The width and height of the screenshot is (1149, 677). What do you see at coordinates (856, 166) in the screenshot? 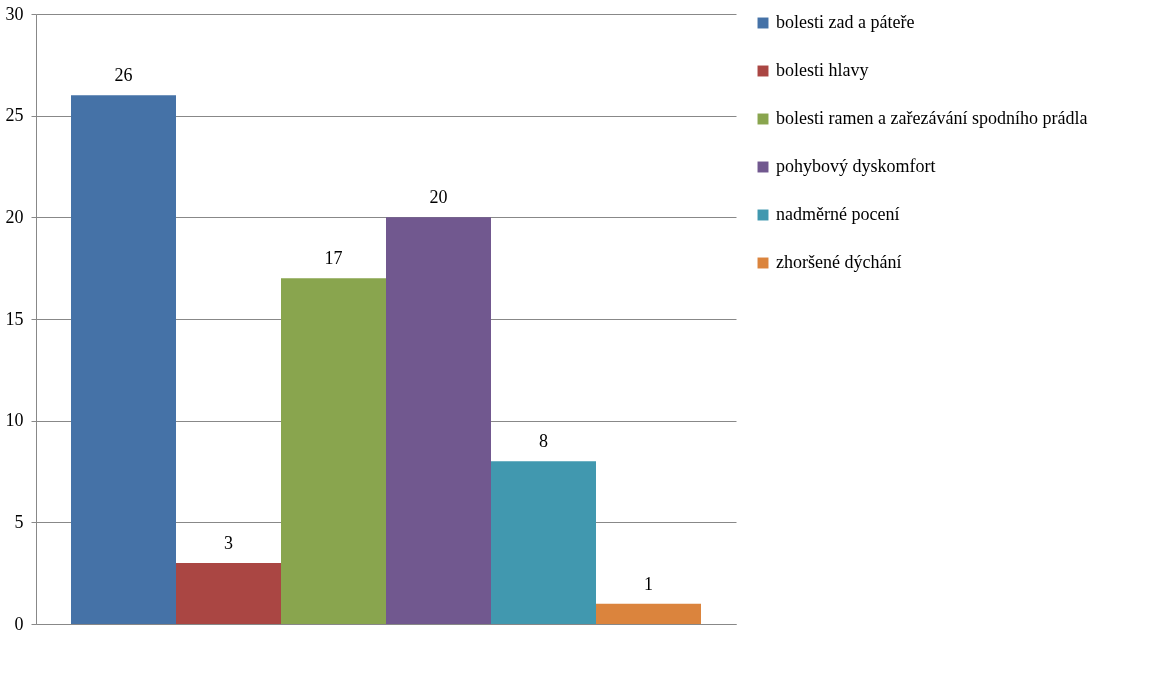
I see `legend-label: pohybový dyskomfort` at bounding box center [856, 166].